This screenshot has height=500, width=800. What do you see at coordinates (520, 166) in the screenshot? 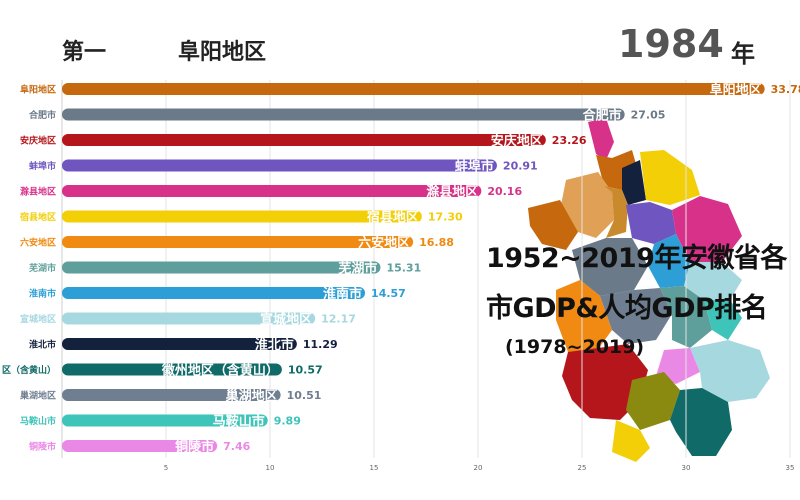
I see `data-label: 20.91` at bounding box center [520, 166].